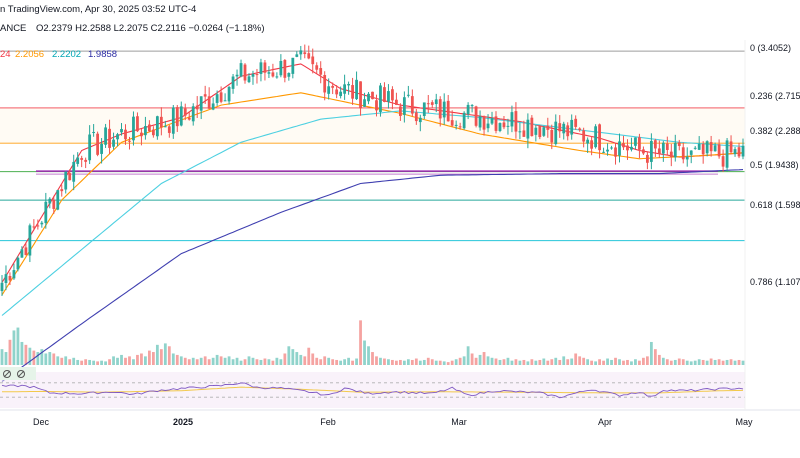 This screenshot has height=458, width=800. Describe the element at coordinates (183, 422) in the screenshot. I see `x-tick-label: 2025` at that location.